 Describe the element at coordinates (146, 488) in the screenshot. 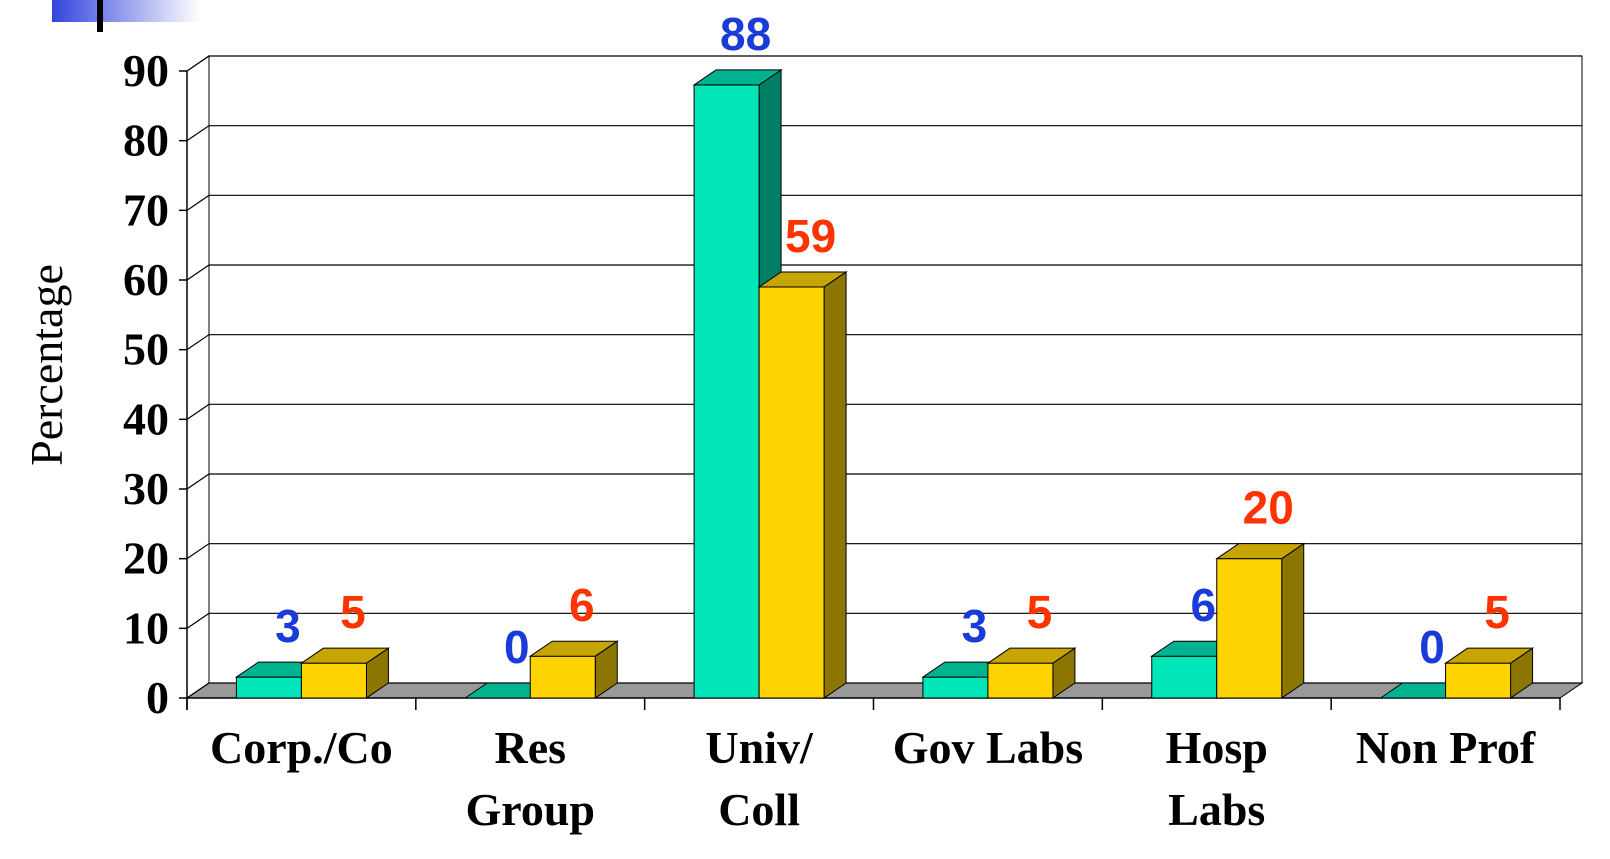

I see `y-tick-label: 30` at that location.